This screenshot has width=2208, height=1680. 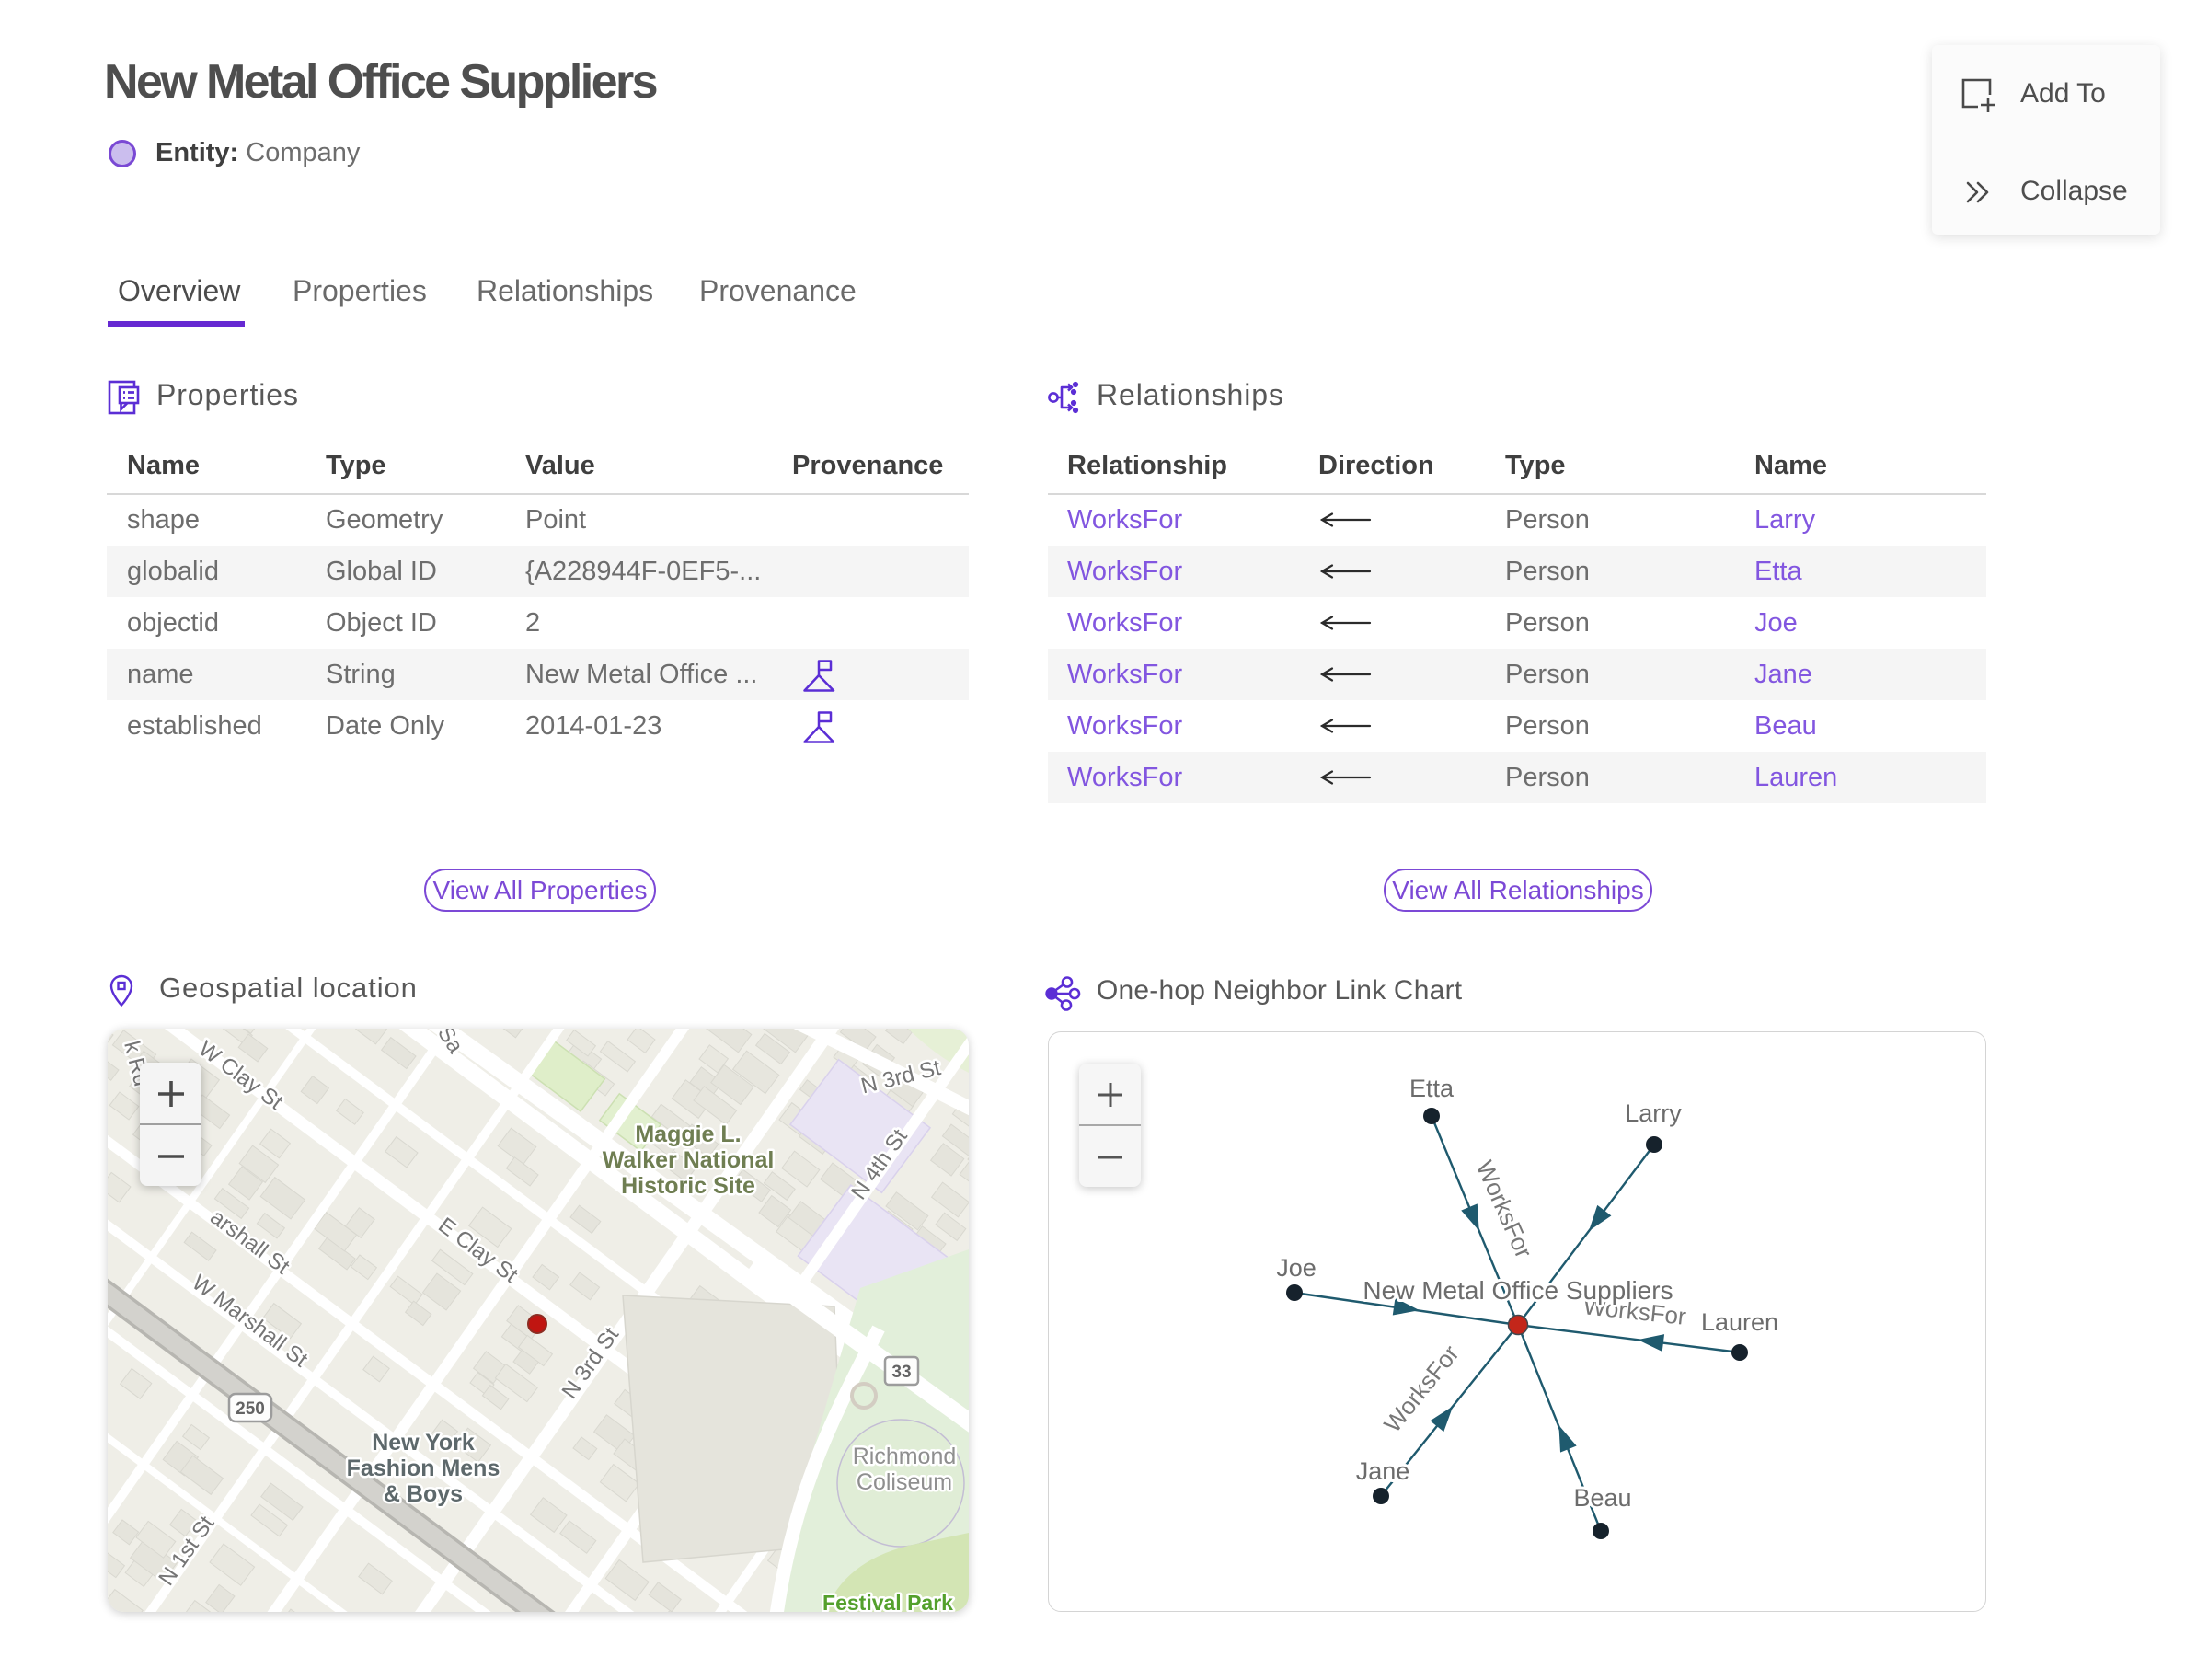 What do you see at coordinates (901, 1372) in the screenshot?
I see `svg-text: 33` at bounding box center [901, 1372].